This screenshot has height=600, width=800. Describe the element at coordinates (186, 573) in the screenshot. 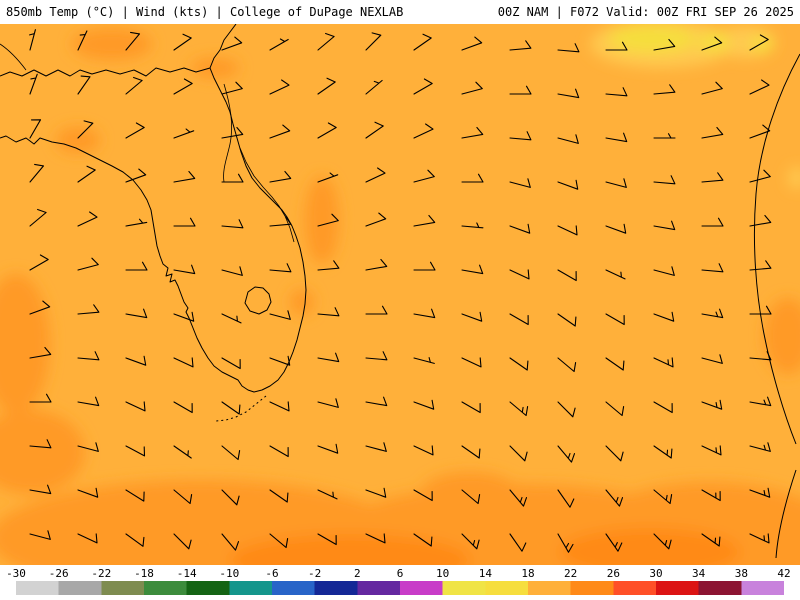

I see `colorbar-tick-label: -14` at that location.